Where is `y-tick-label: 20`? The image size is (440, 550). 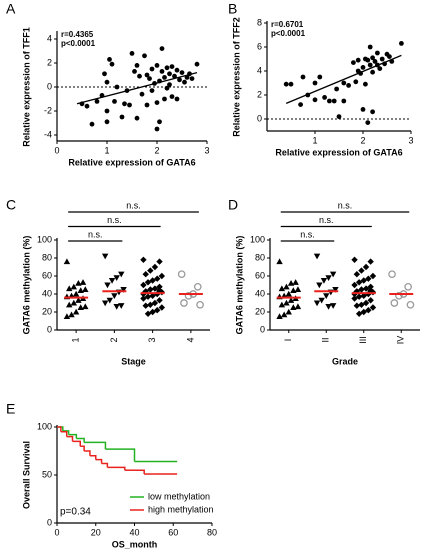 y-tick-label: 20 is located at coordinates (47, 311).